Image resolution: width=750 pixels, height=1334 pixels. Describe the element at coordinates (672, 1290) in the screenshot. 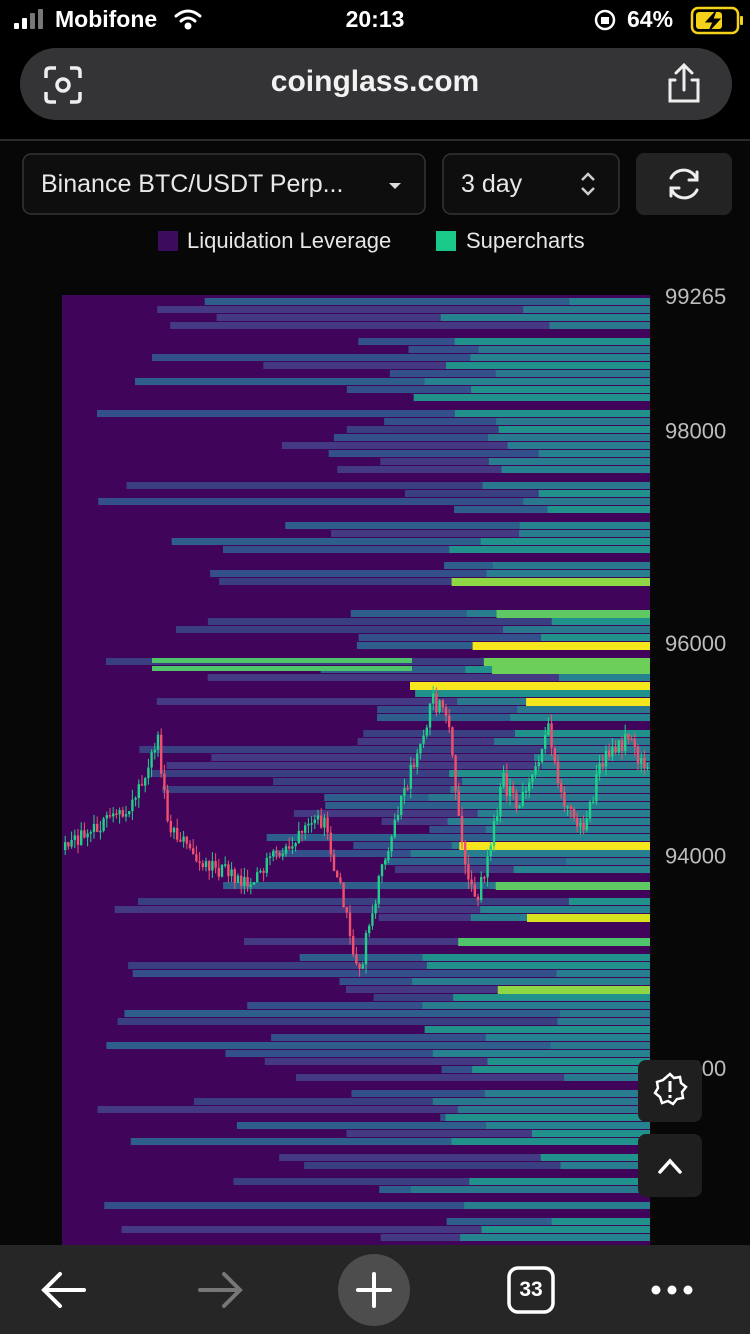

I see `more-button` at that location.